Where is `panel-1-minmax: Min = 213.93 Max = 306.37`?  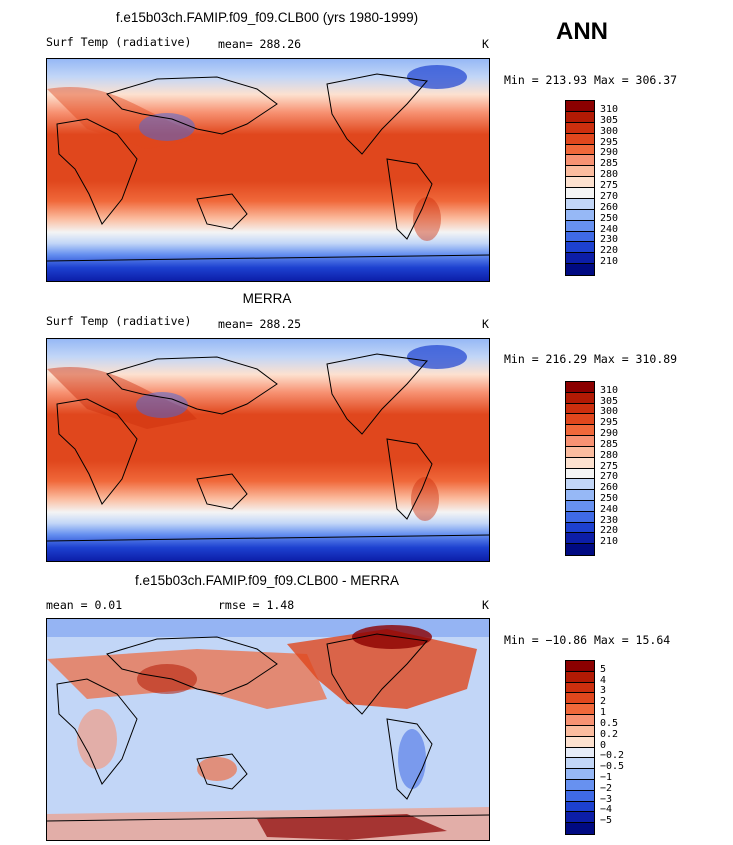 panel-1-minmax: Min = 213.93 Max = 306.37 is located at coordinates (591, 80).